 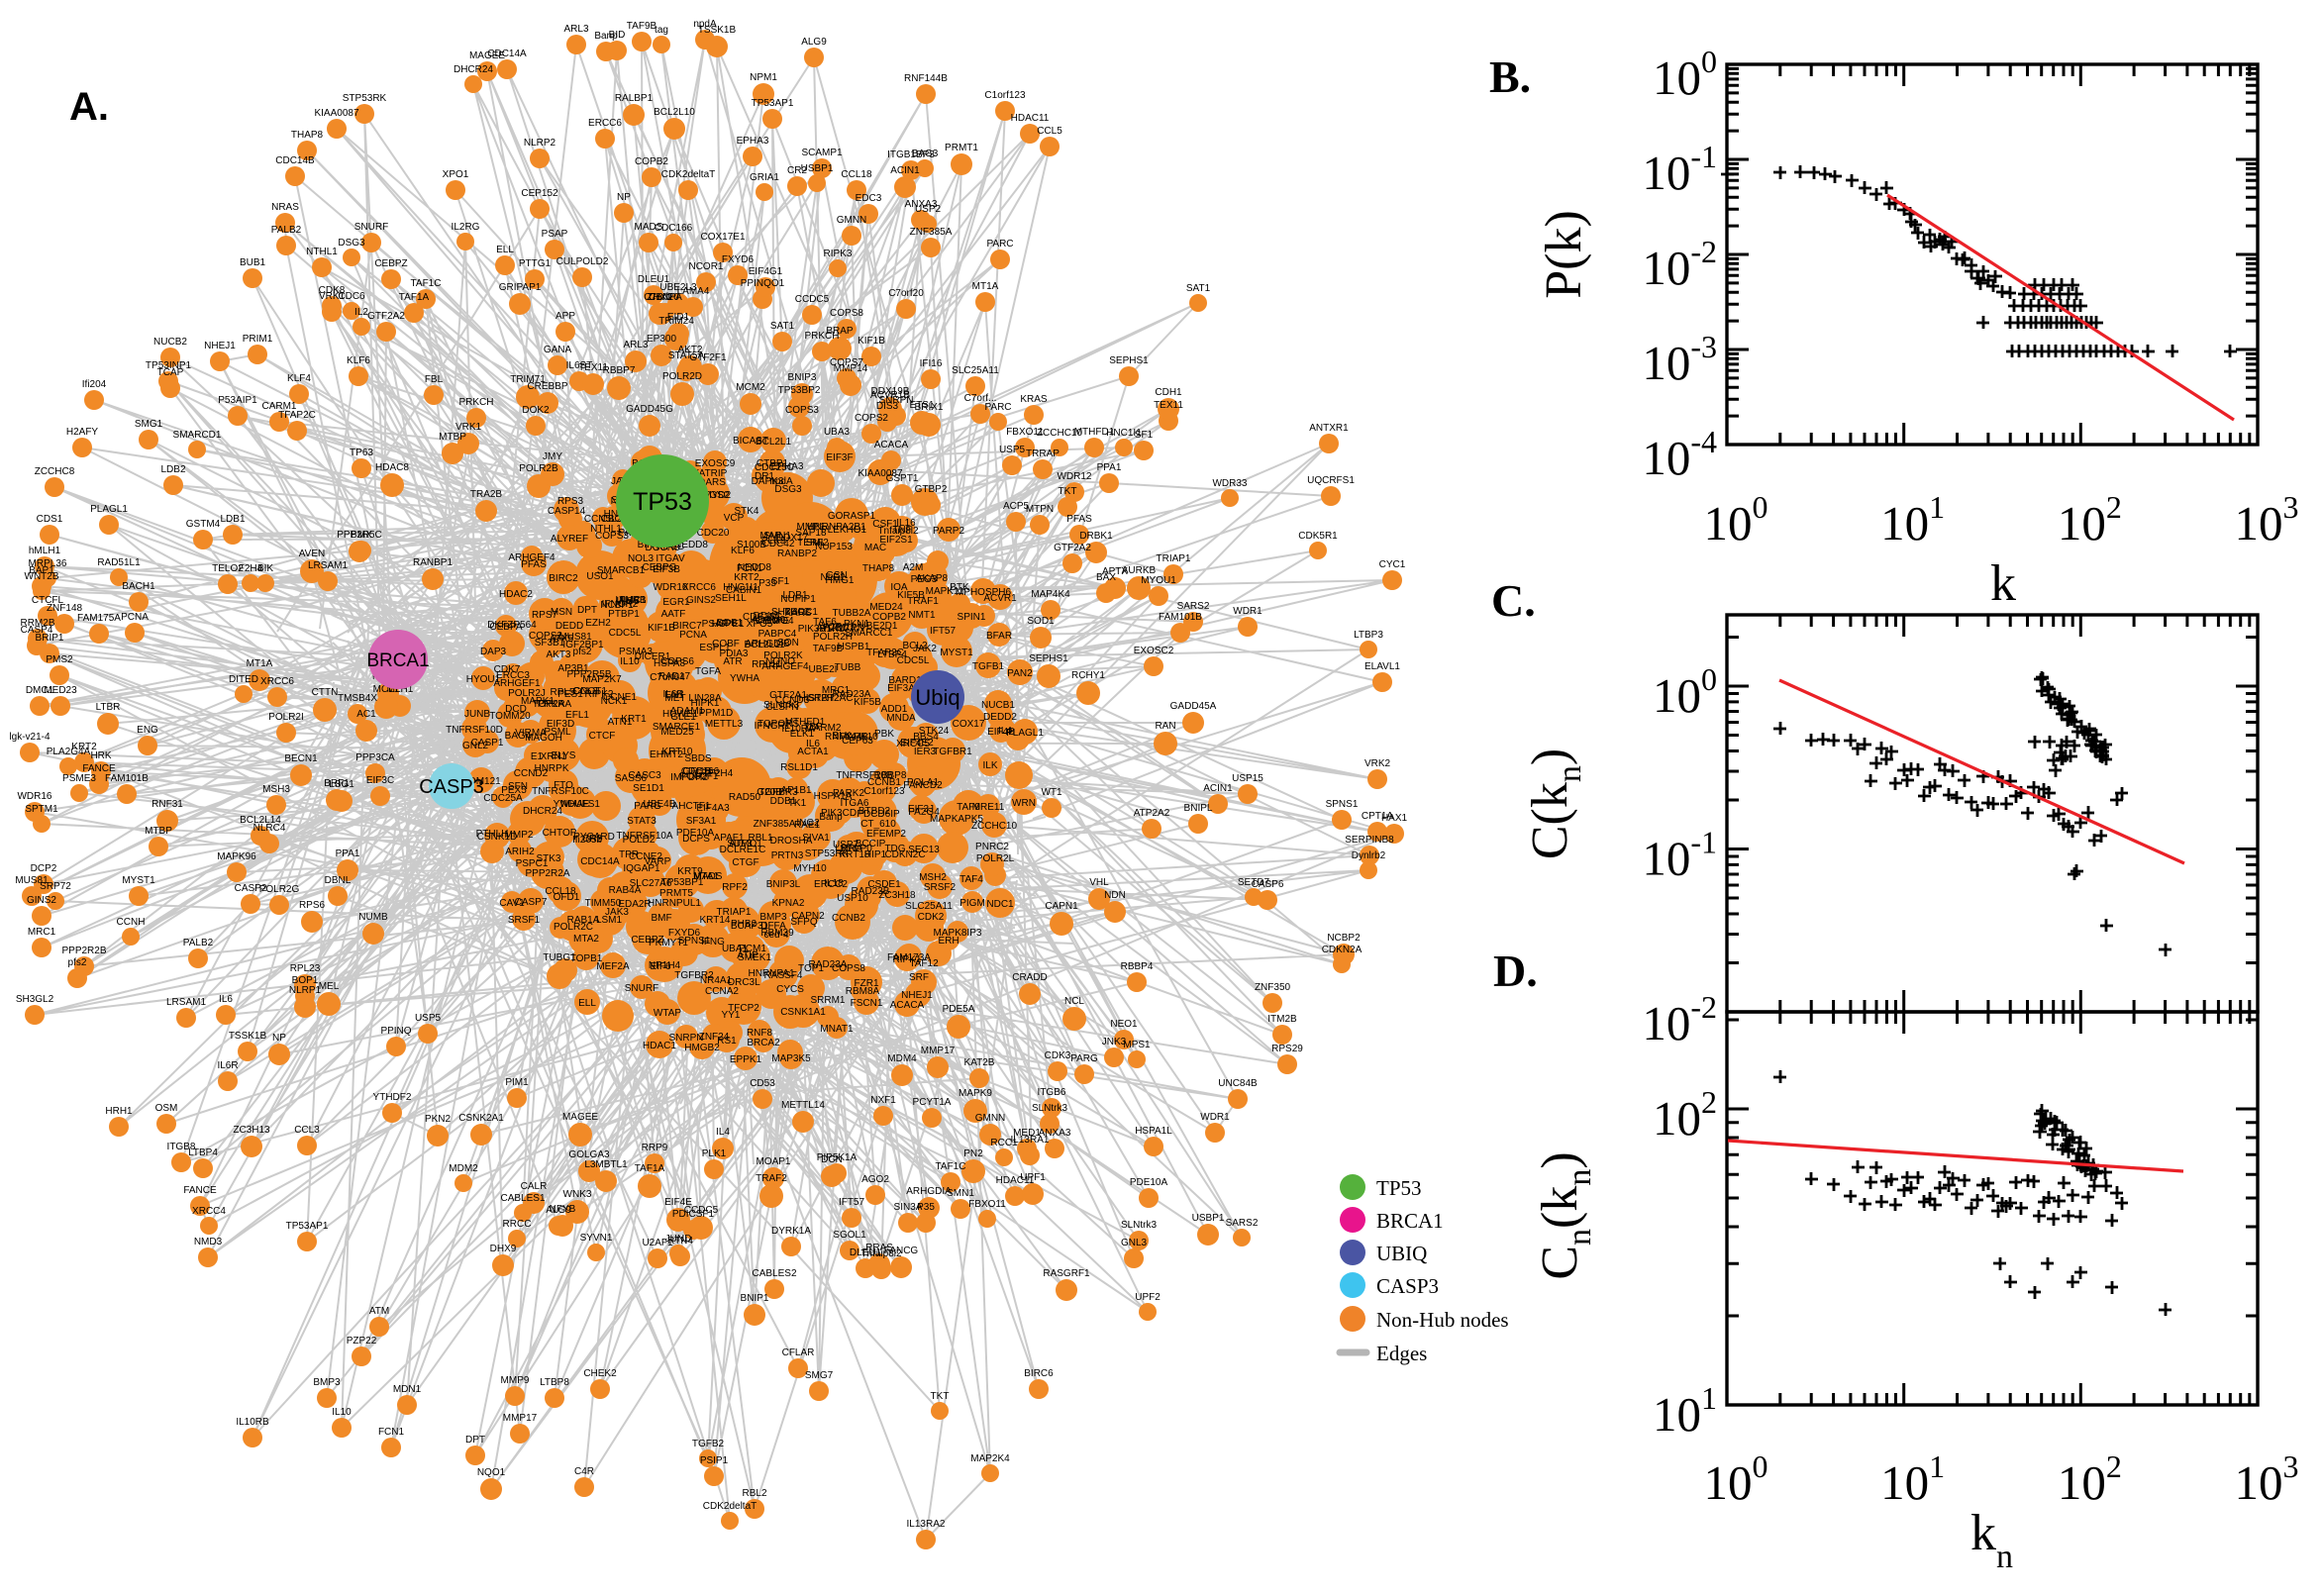 What do you see at coordinates (959, 1009) in the screenshot?
I see `svg-text: PDE5A` at bounding box center [959, 1009].